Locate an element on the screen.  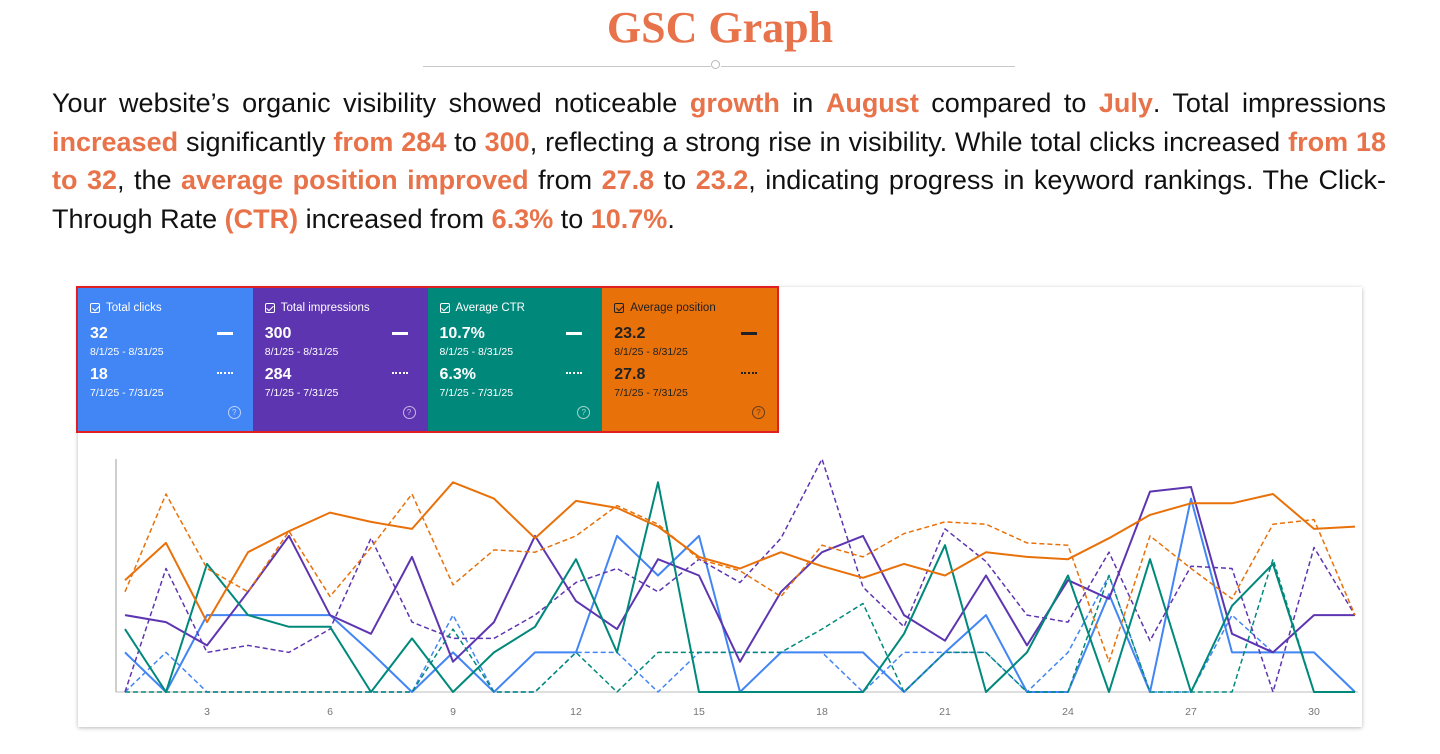
metric-header: Total impressions is located at coordinates (317, 308).